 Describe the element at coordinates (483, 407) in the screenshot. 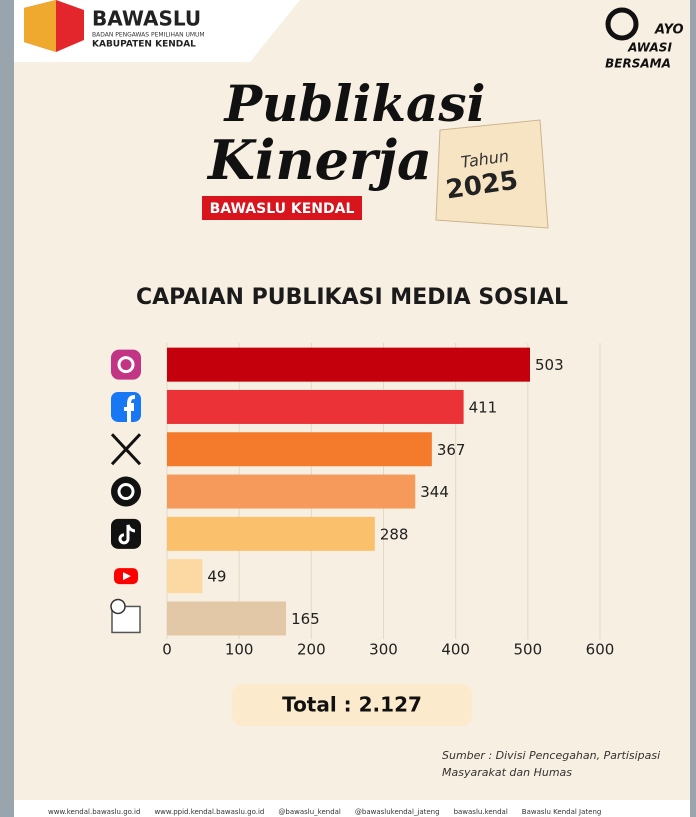

I see `value-label: 411` at that location.